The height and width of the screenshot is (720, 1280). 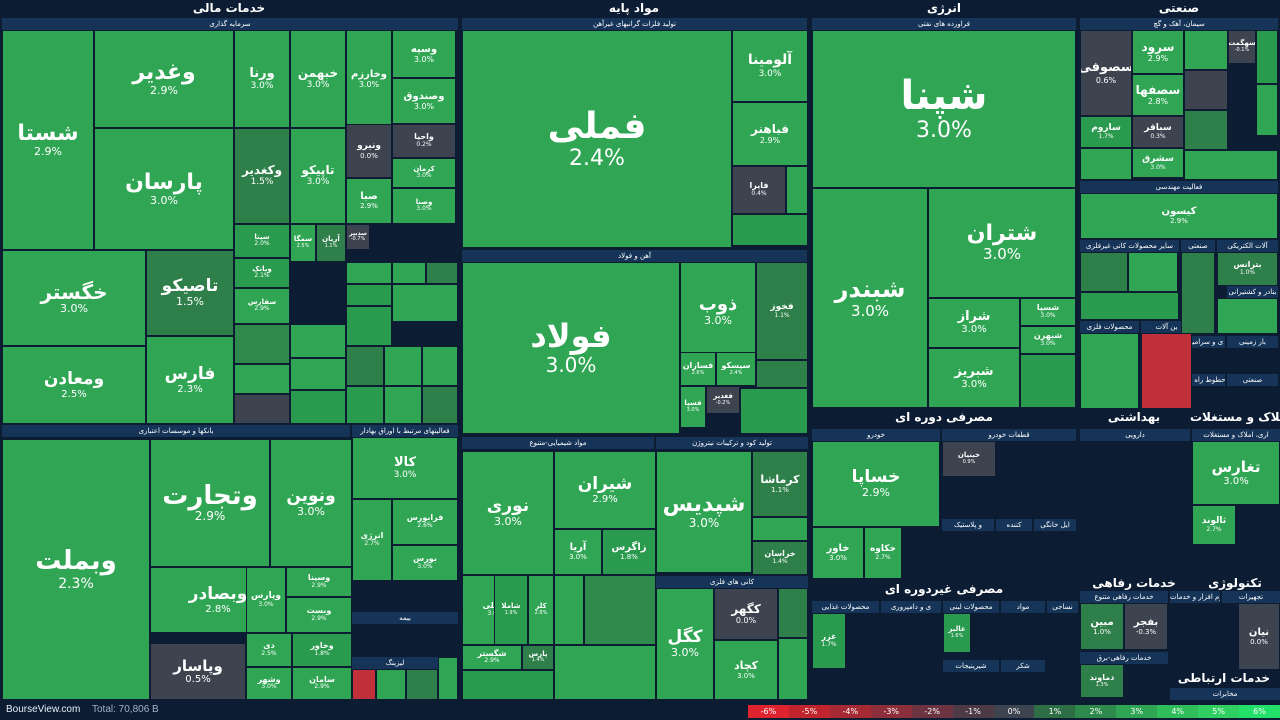 I want to click on stock-tile: سشرق 3.0%, so click(x=1158, y=163).